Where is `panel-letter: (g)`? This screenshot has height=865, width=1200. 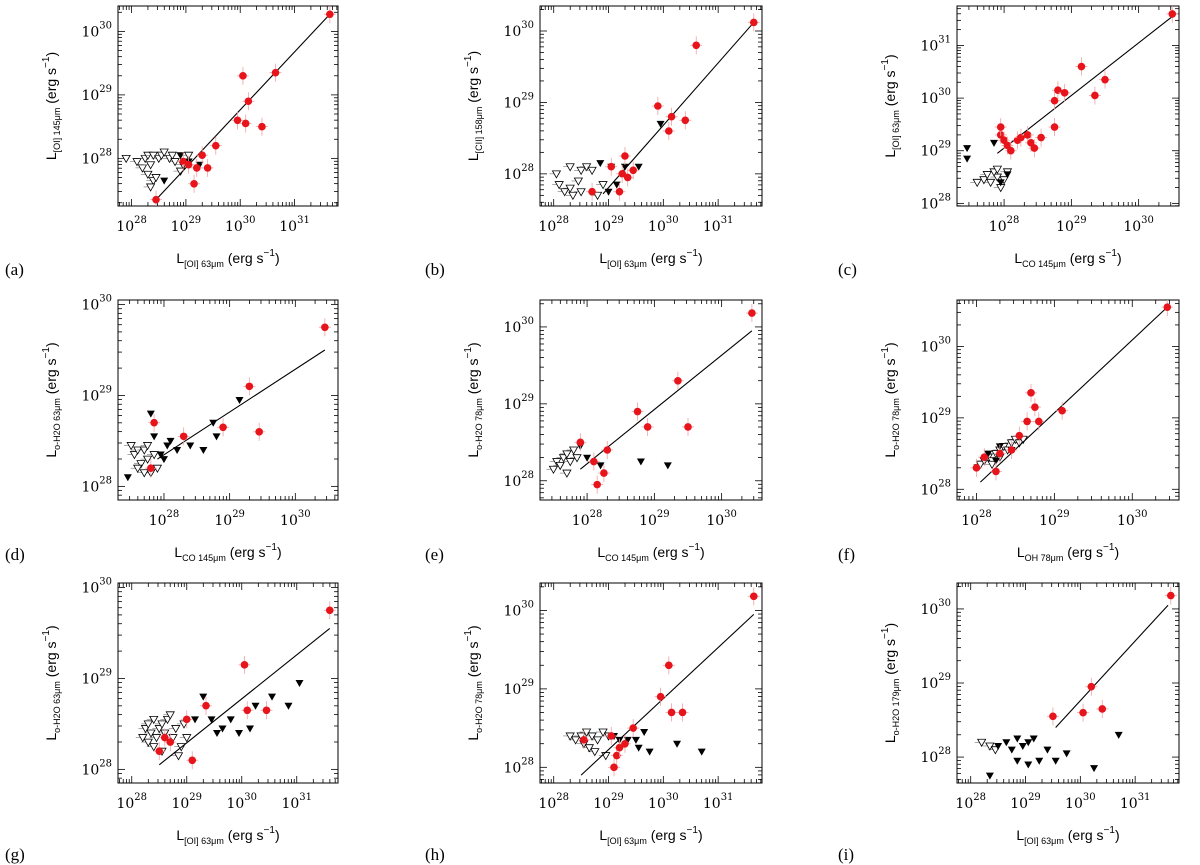 panel-letter: (g) is located at coordinates (15, 854).